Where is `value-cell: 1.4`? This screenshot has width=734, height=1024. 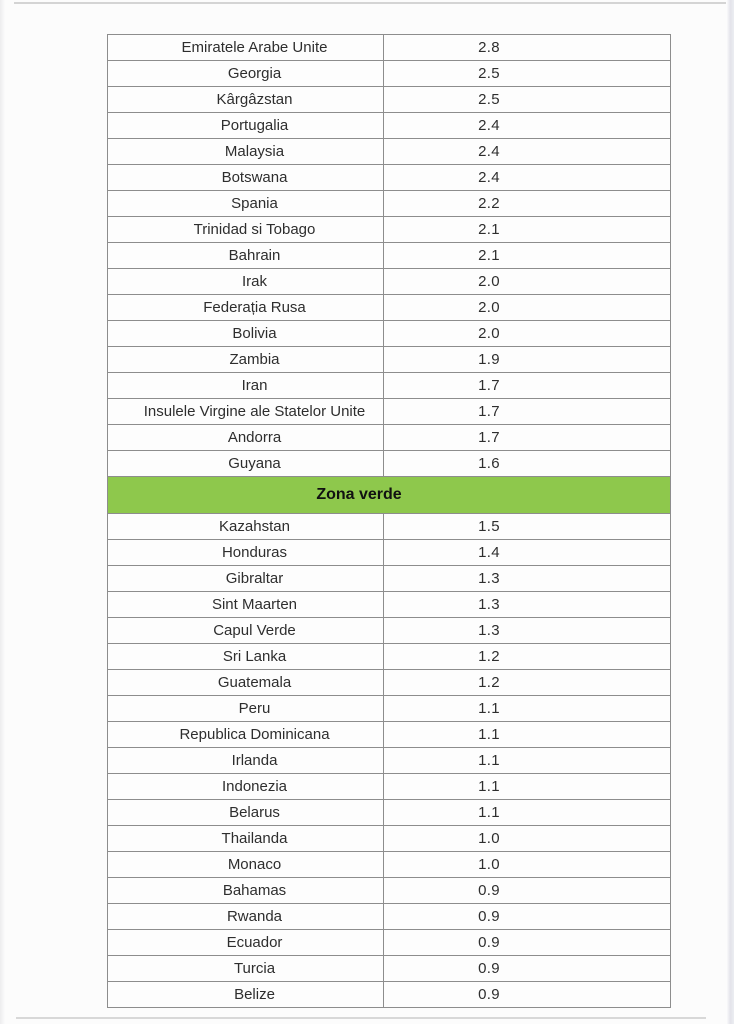 value-cell: 1.4 is located at coordinates (527, 552).